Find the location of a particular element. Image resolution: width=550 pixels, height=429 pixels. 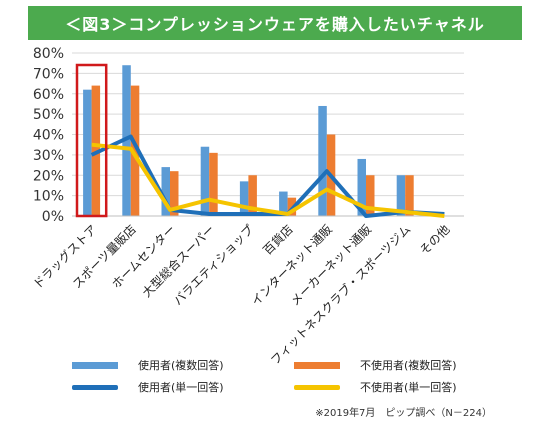

legend-label-nonusers-multi: 不使用者(複数回答) is located at coordinates (408, 365).